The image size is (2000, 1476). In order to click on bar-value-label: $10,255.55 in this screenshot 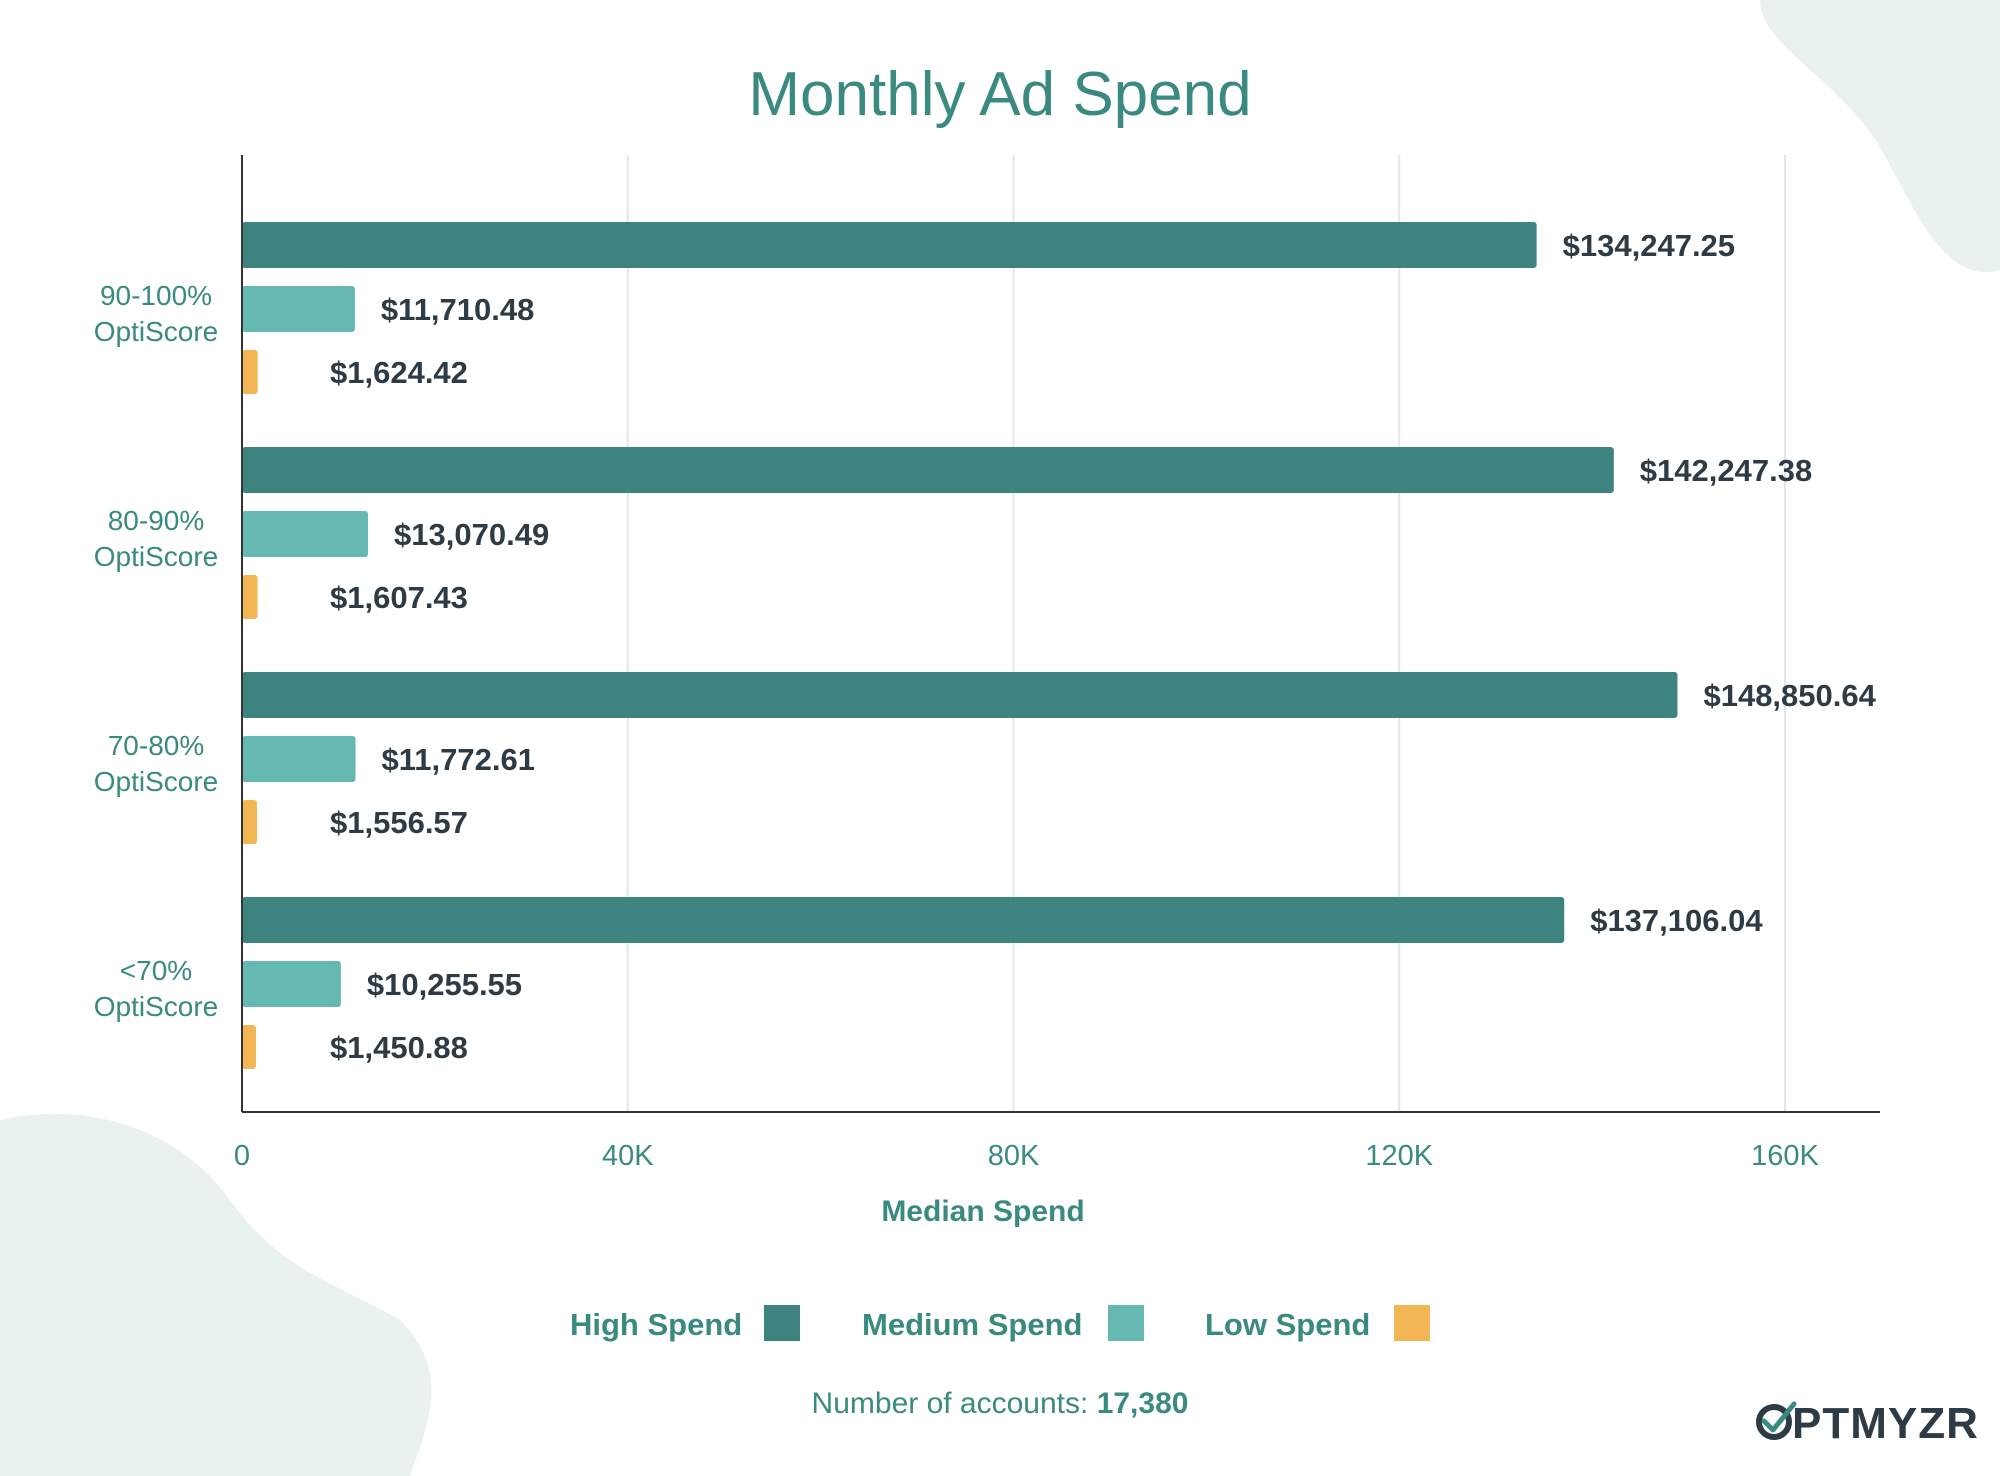, I will do `click(444, 984)`.